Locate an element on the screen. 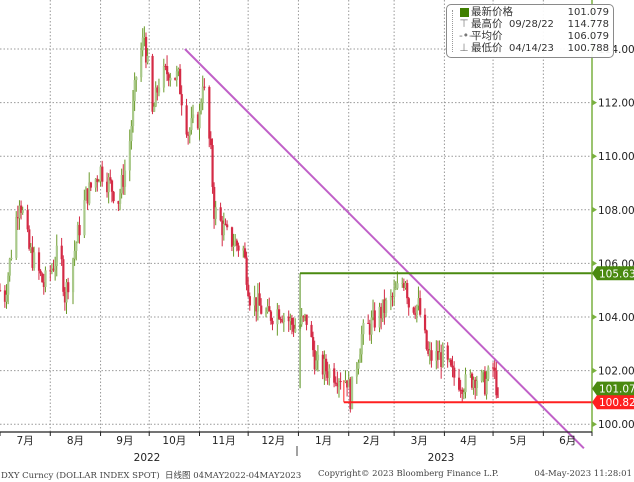  legend-value: 106.079 is located at coordinates (588, 36).